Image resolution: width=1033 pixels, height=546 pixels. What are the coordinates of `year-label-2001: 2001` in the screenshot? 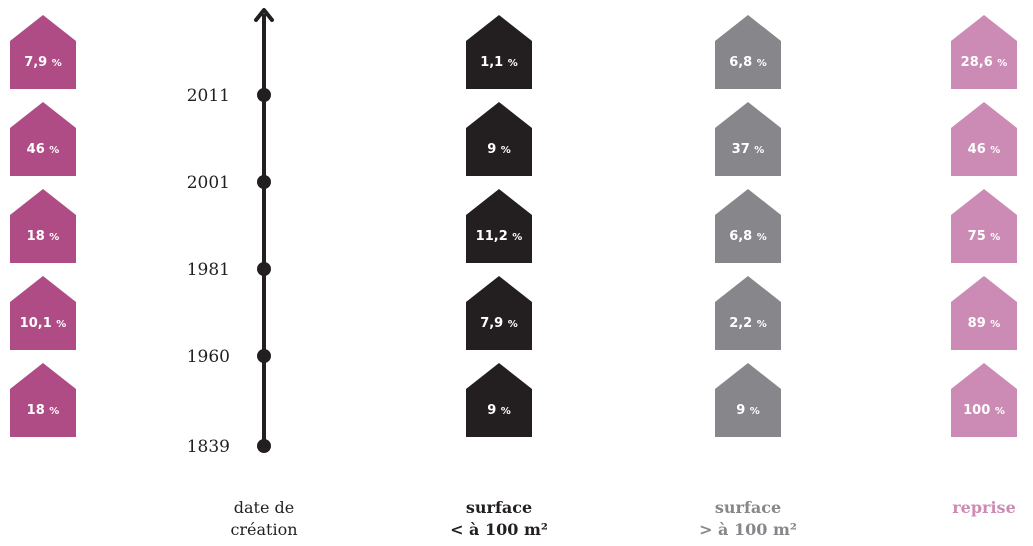 It's located at (208, 183).